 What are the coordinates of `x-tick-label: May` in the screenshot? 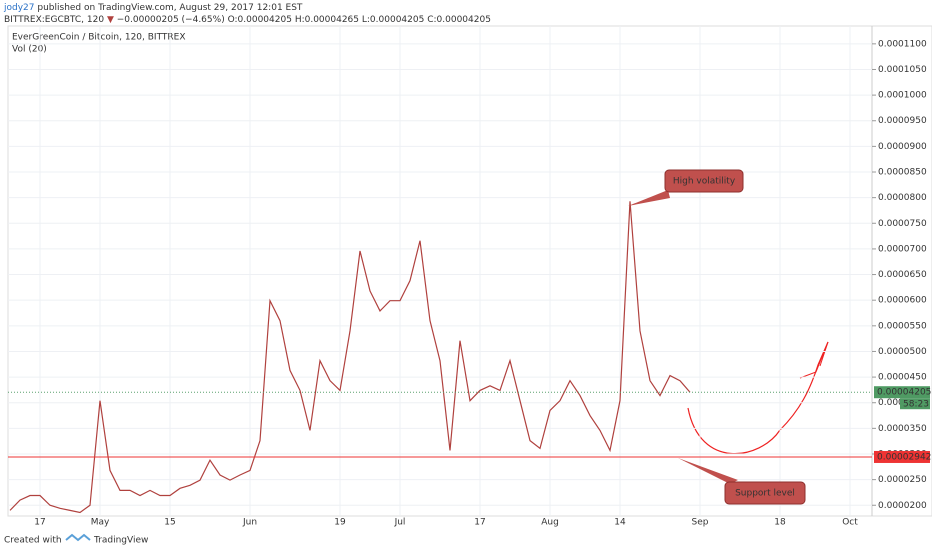 It's located at (100, 523).